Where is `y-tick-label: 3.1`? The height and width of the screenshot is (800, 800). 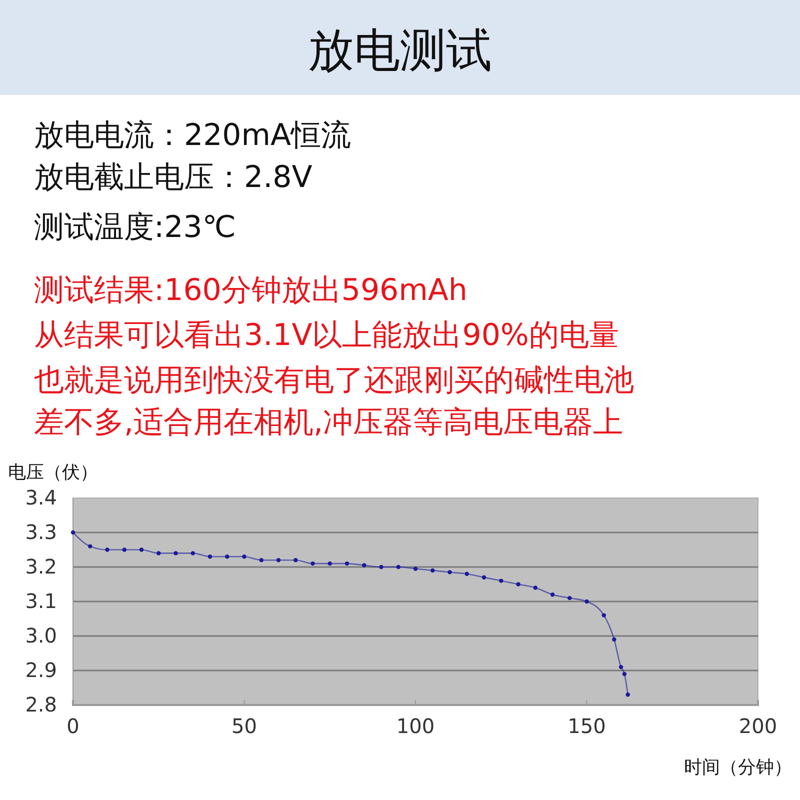
y-tick-label: 3.1 is located at coordinates (41, 600).